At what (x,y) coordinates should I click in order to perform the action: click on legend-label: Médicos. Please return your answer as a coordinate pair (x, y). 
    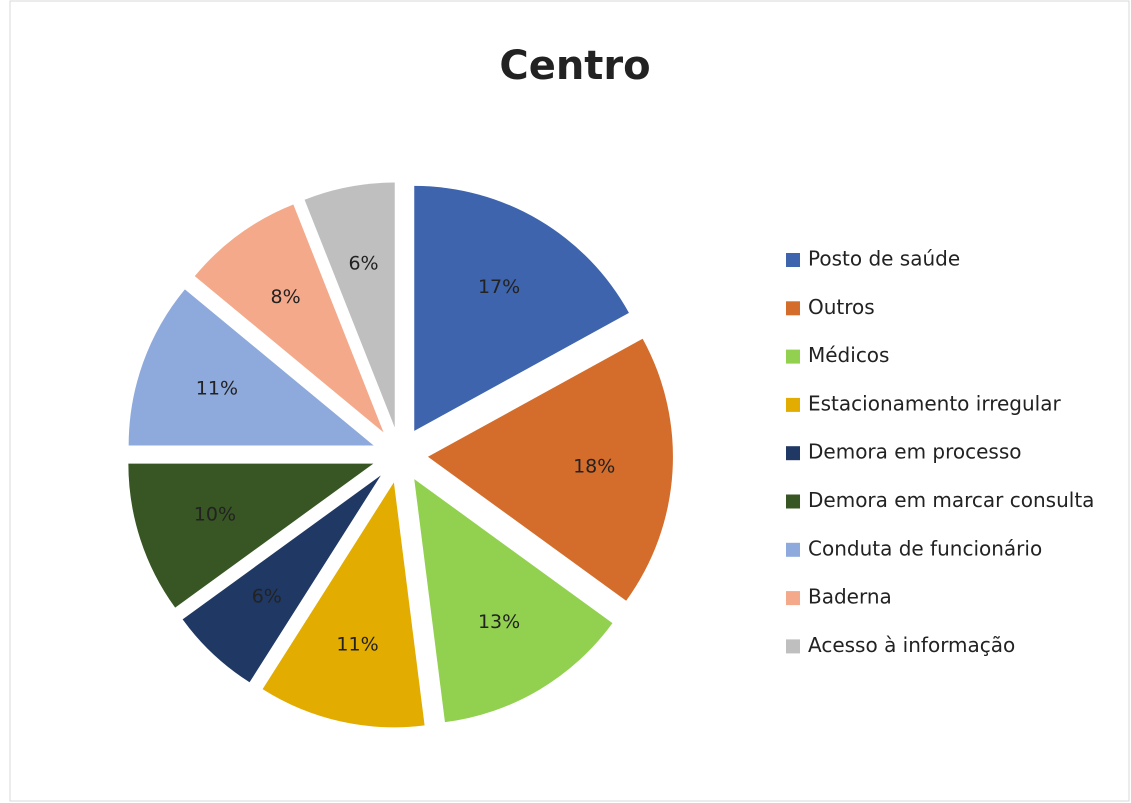
    Looking at the image, I should click on (848, 355).